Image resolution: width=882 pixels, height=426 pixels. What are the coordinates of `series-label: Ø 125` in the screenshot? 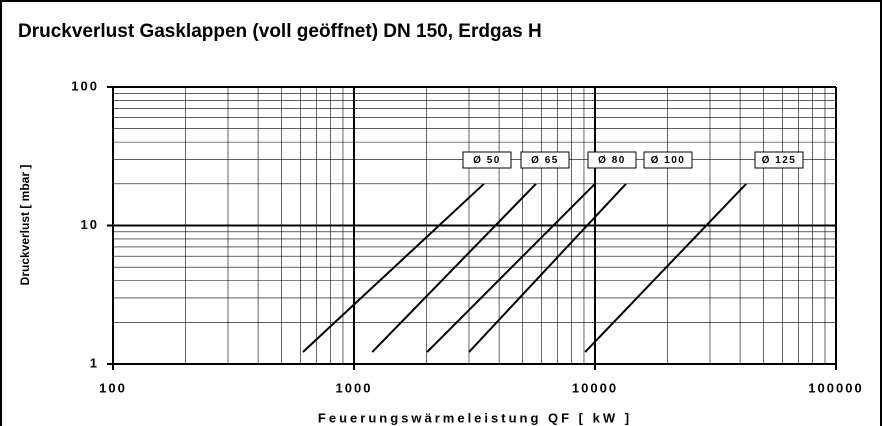 It's located at (779, 160).